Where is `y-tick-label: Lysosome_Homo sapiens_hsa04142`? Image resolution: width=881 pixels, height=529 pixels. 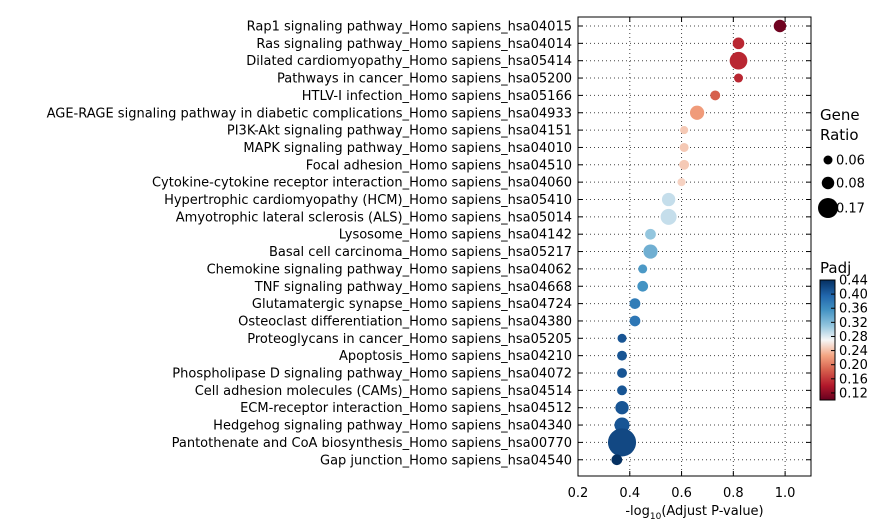
y-tick-label: Lysosome_Homo sapiens_hsa04142 is located at coordinates (455, 235).